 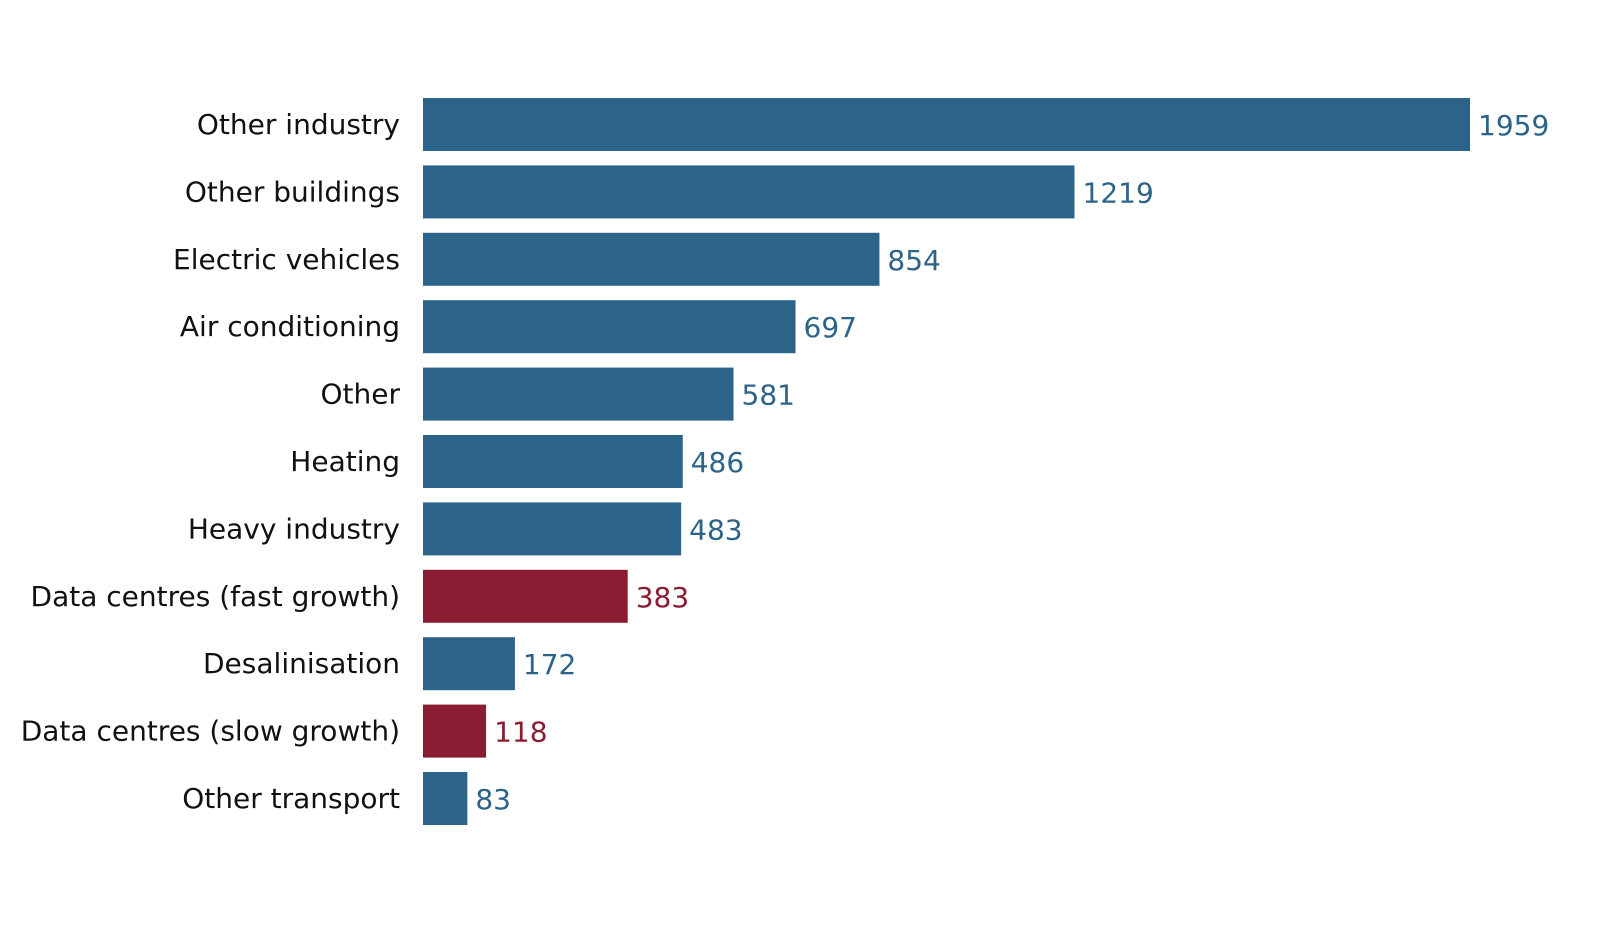 What do you see at coordinates (298, 124) in the screenshot?
I see `category-label-0: Other industry` at bounding box center [298, 124].